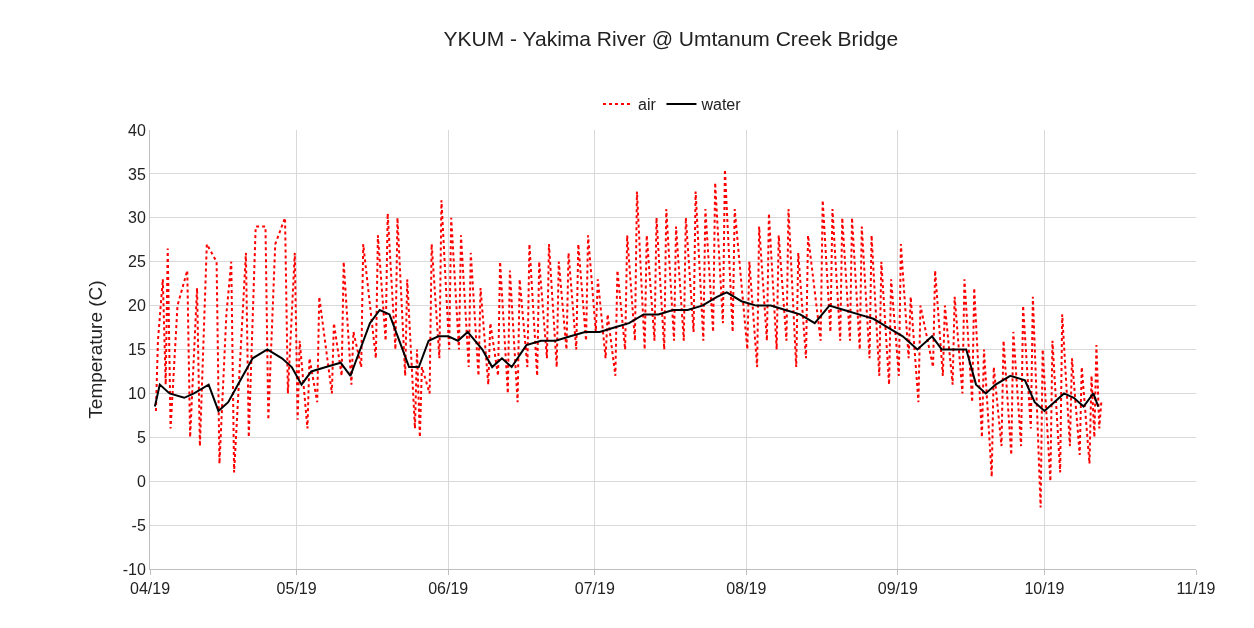  I want to click on y-tick-label: -10, so click(134, 569).